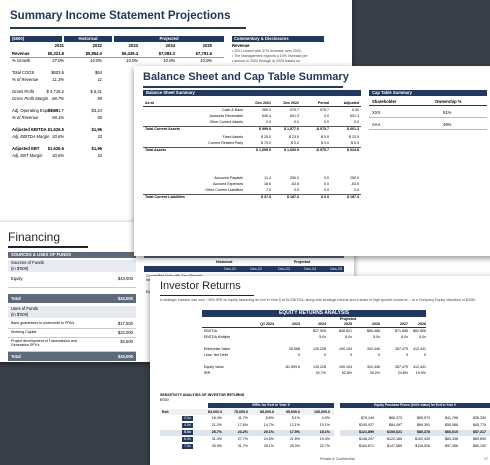 This screenshot has width=490, height=465. Describe the element at coordinates (268, 190) in the screenshot. I see `bs-value: 7.5` at that location.